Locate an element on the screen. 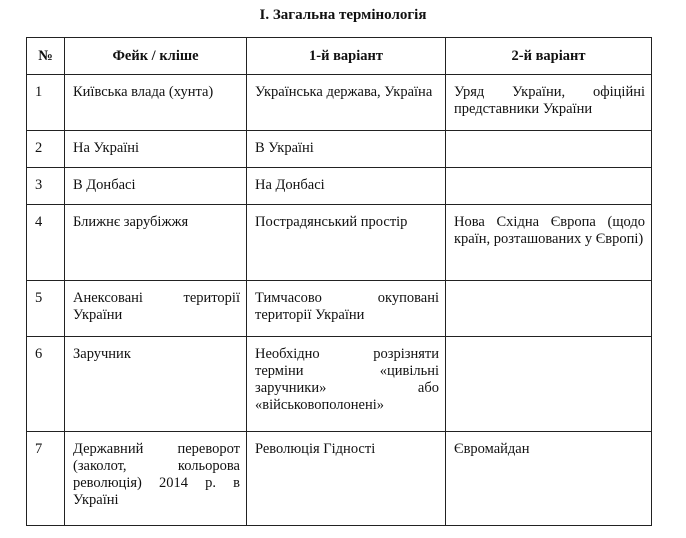 This screenshot has height=538, width=686. variant-1-cell: Революція Гідності is located at coordinates (346, 478).